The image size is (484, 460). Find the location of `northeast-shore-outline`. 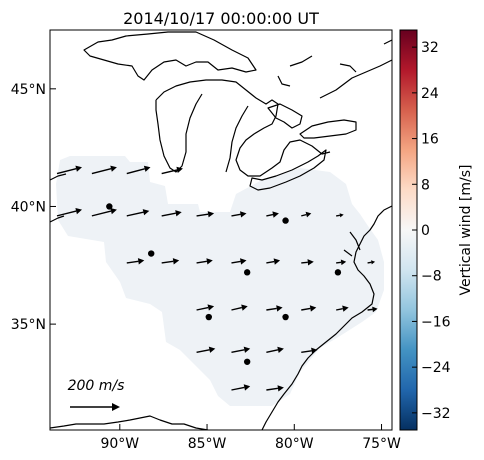

northeast-shore-outline is located at coordinates (334, 69).